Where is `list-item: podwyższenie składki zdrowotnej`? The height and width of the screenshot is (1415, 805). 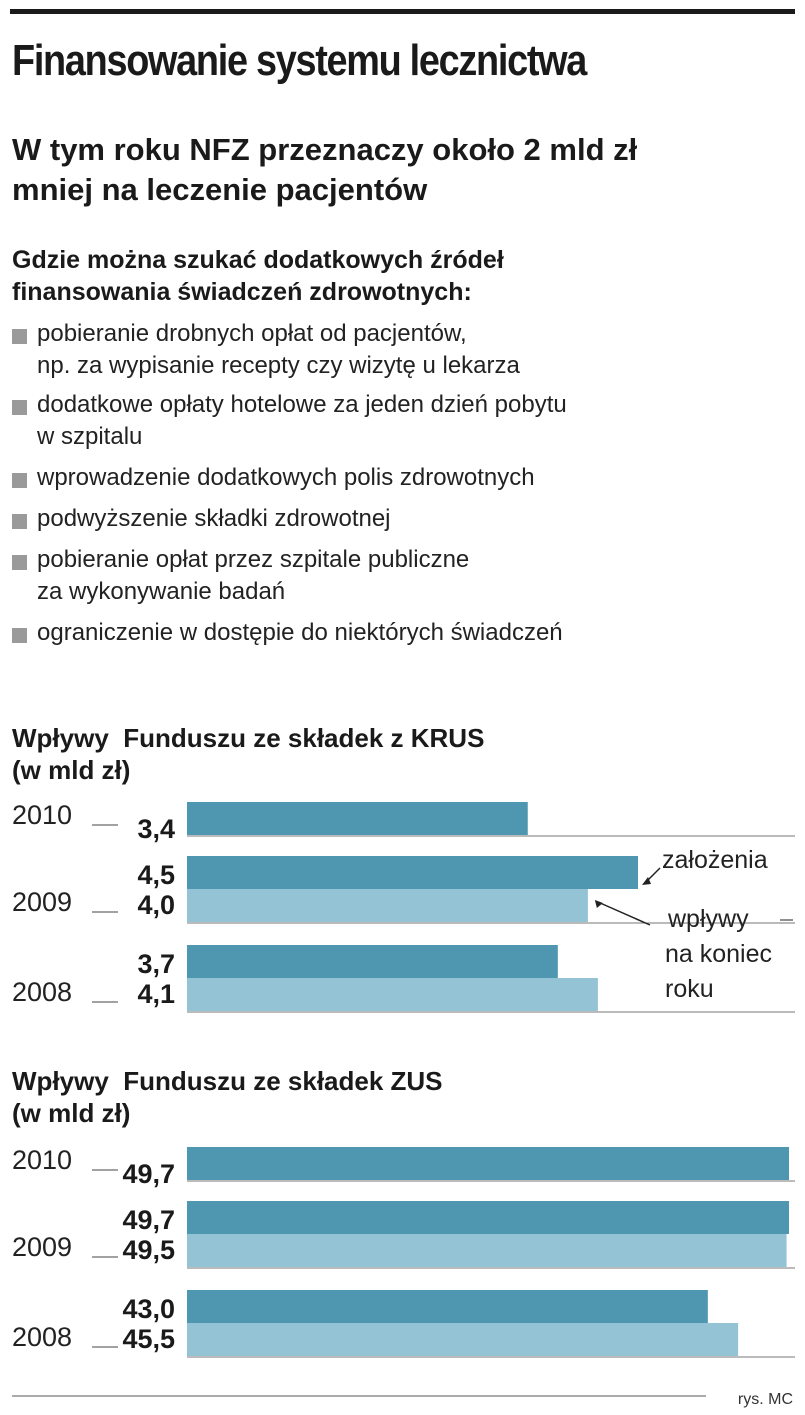 list-item: podwyższenie składki zdrowotnej is located at coordinates (407, 519).